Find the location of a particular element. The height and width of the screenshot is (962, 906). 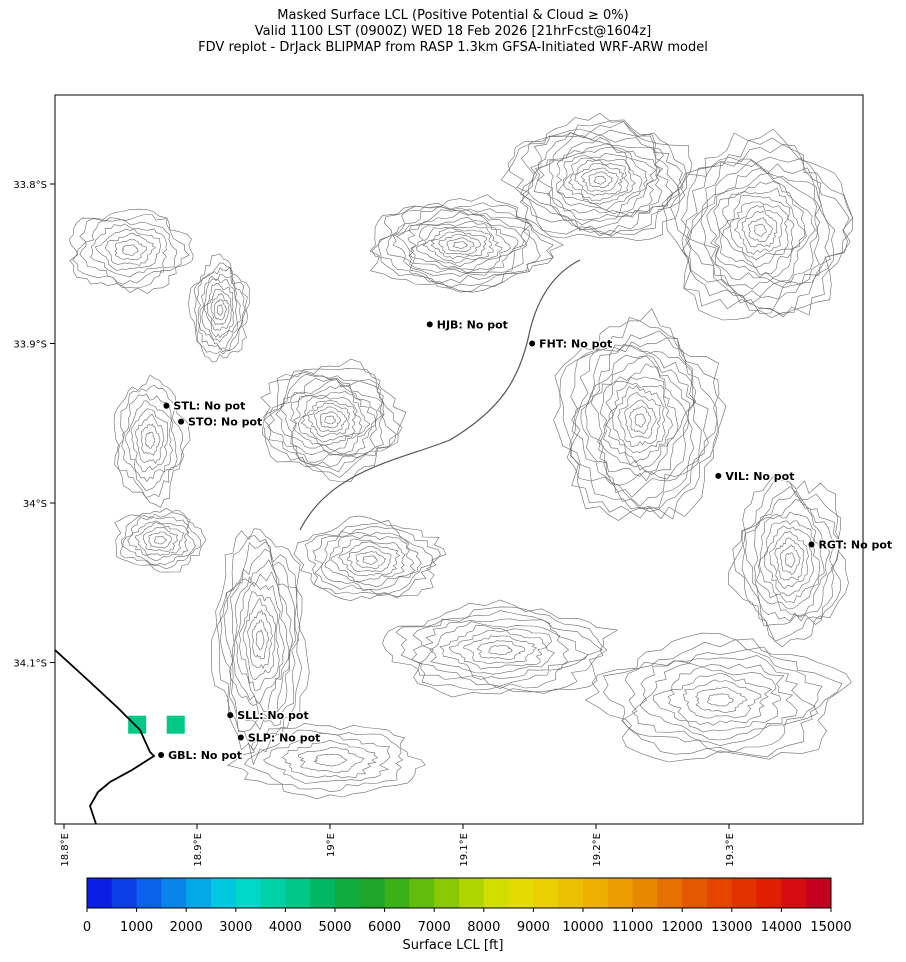

colorbar-tick-label: 14000 is located at coordinates (781, 927).